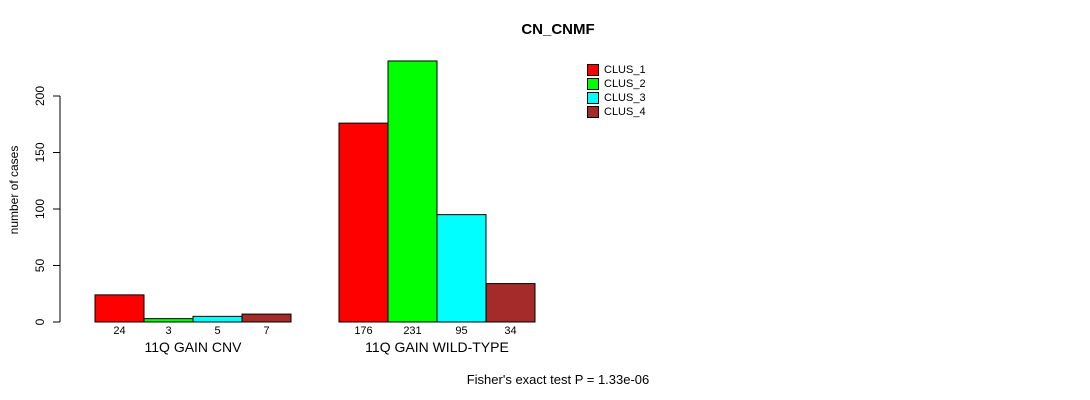 This screenshot has height=400, width=1090. I want to click on bar-value-label: 3, so click(168, 331).